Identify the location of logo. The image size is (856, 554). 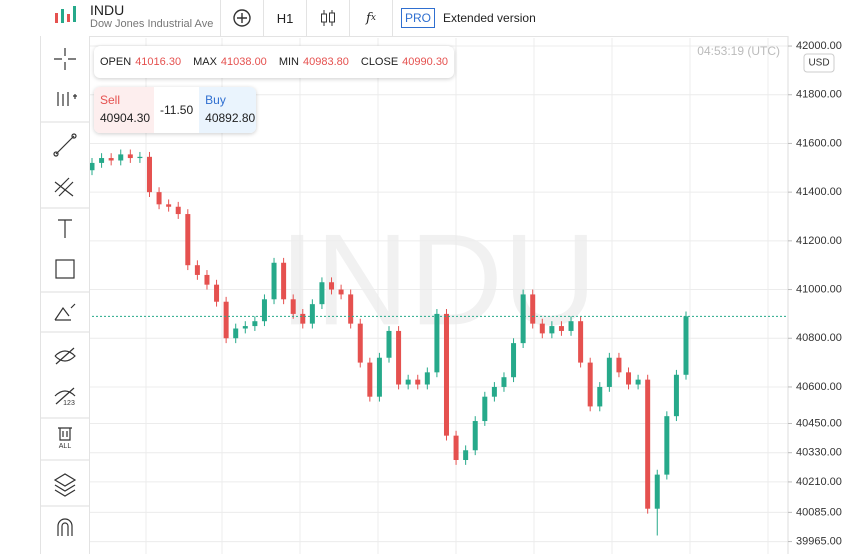
(65, 14).